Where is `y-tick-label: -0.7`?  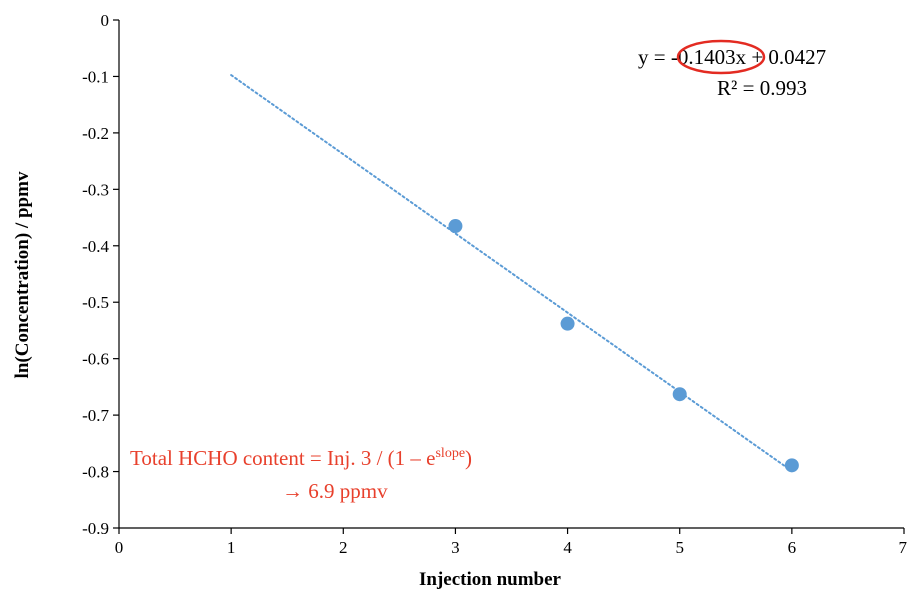
y-tick-label: -0.7 is located at coordinates (95, 415).